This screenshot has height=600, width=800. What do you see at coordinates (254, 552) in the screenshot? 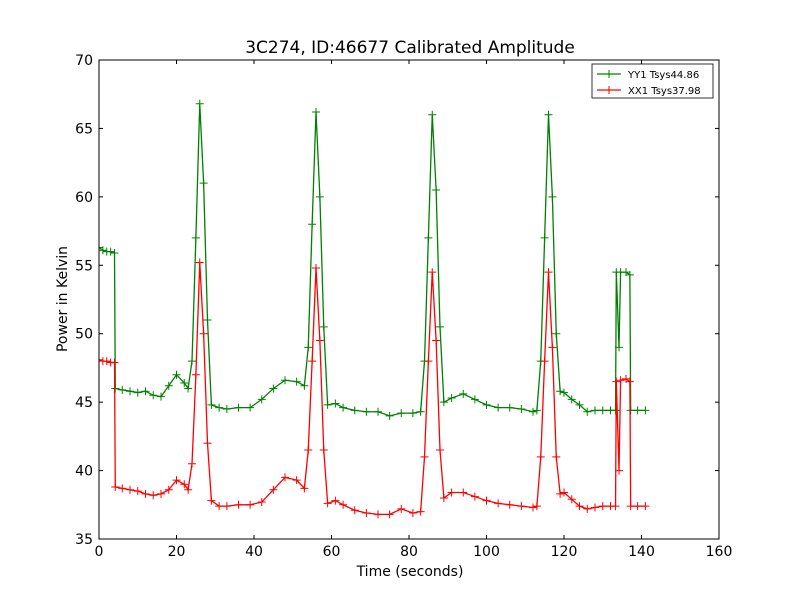
I see `x-tick-label: 40` at bounding box center [254, 552].